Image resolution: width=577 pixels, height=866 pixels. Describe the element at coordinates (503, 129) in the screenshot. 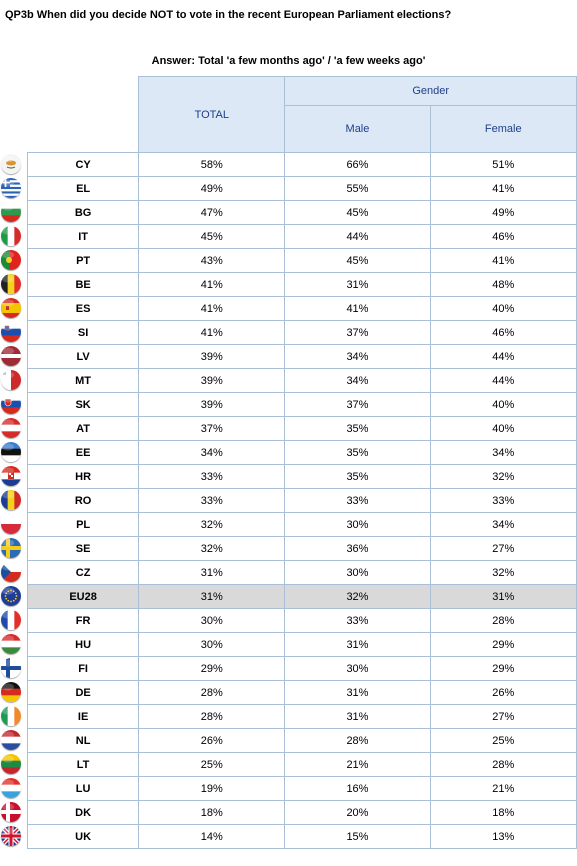

I see `header-female: Female` at that location.